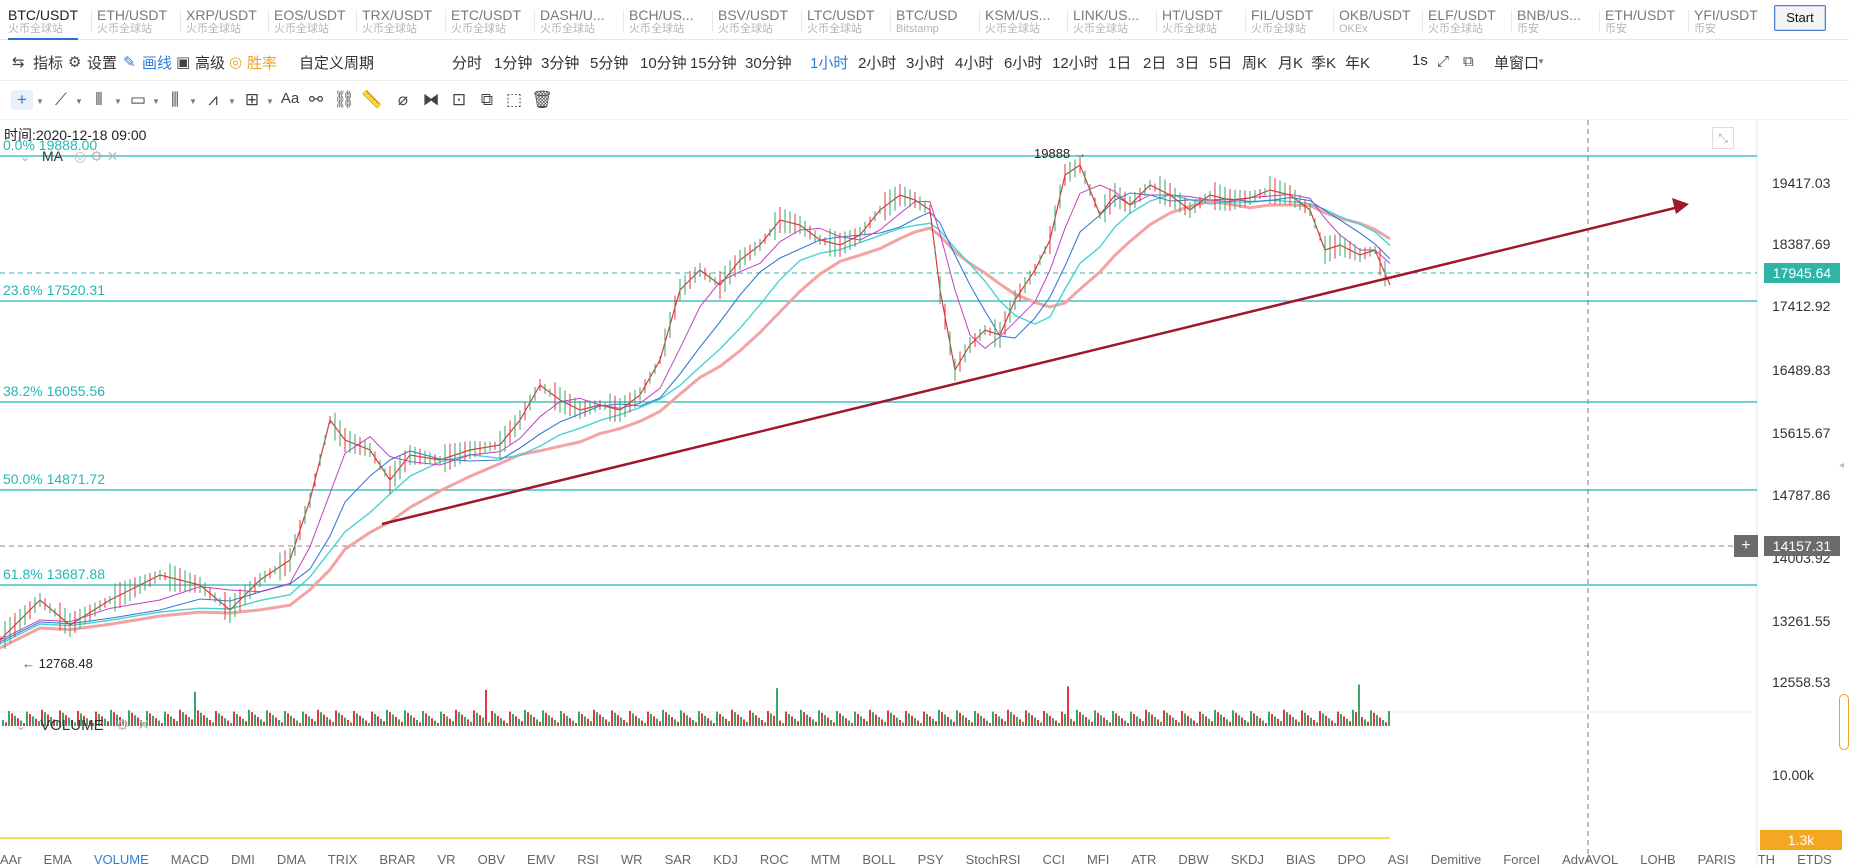 The height and width of the screenshot is (865, 1849). I want to click on ruler-icon: 📏, so click(372, 99).